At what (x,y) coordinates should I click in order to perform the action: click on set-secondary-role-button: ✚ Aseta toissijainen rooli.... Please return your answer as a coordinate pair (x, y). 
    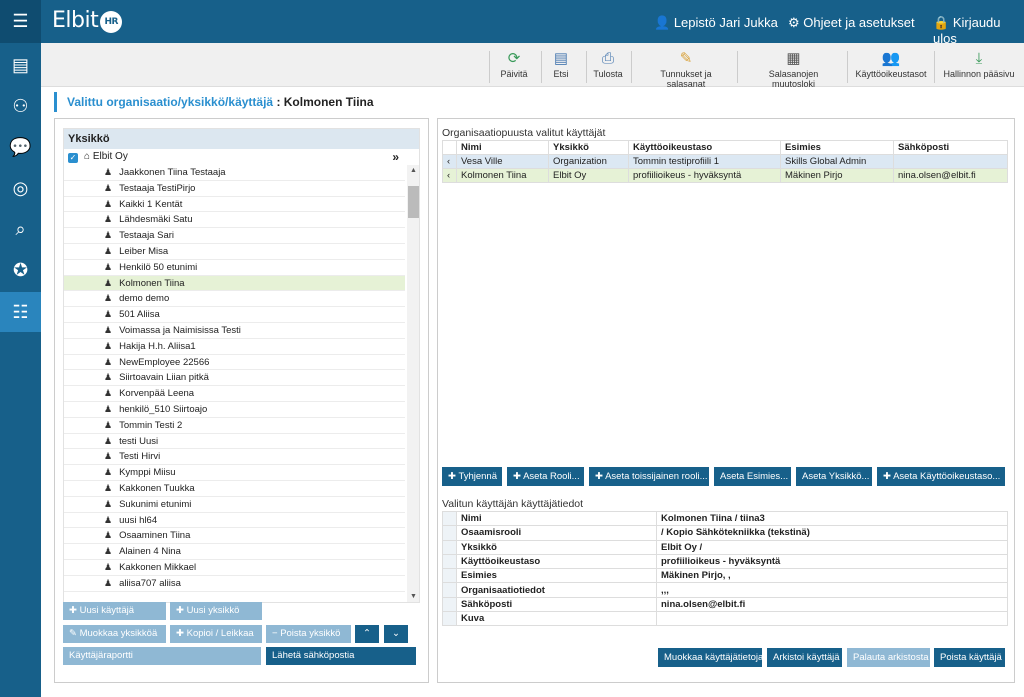
    Looking at the image, I should click on (649, 476).